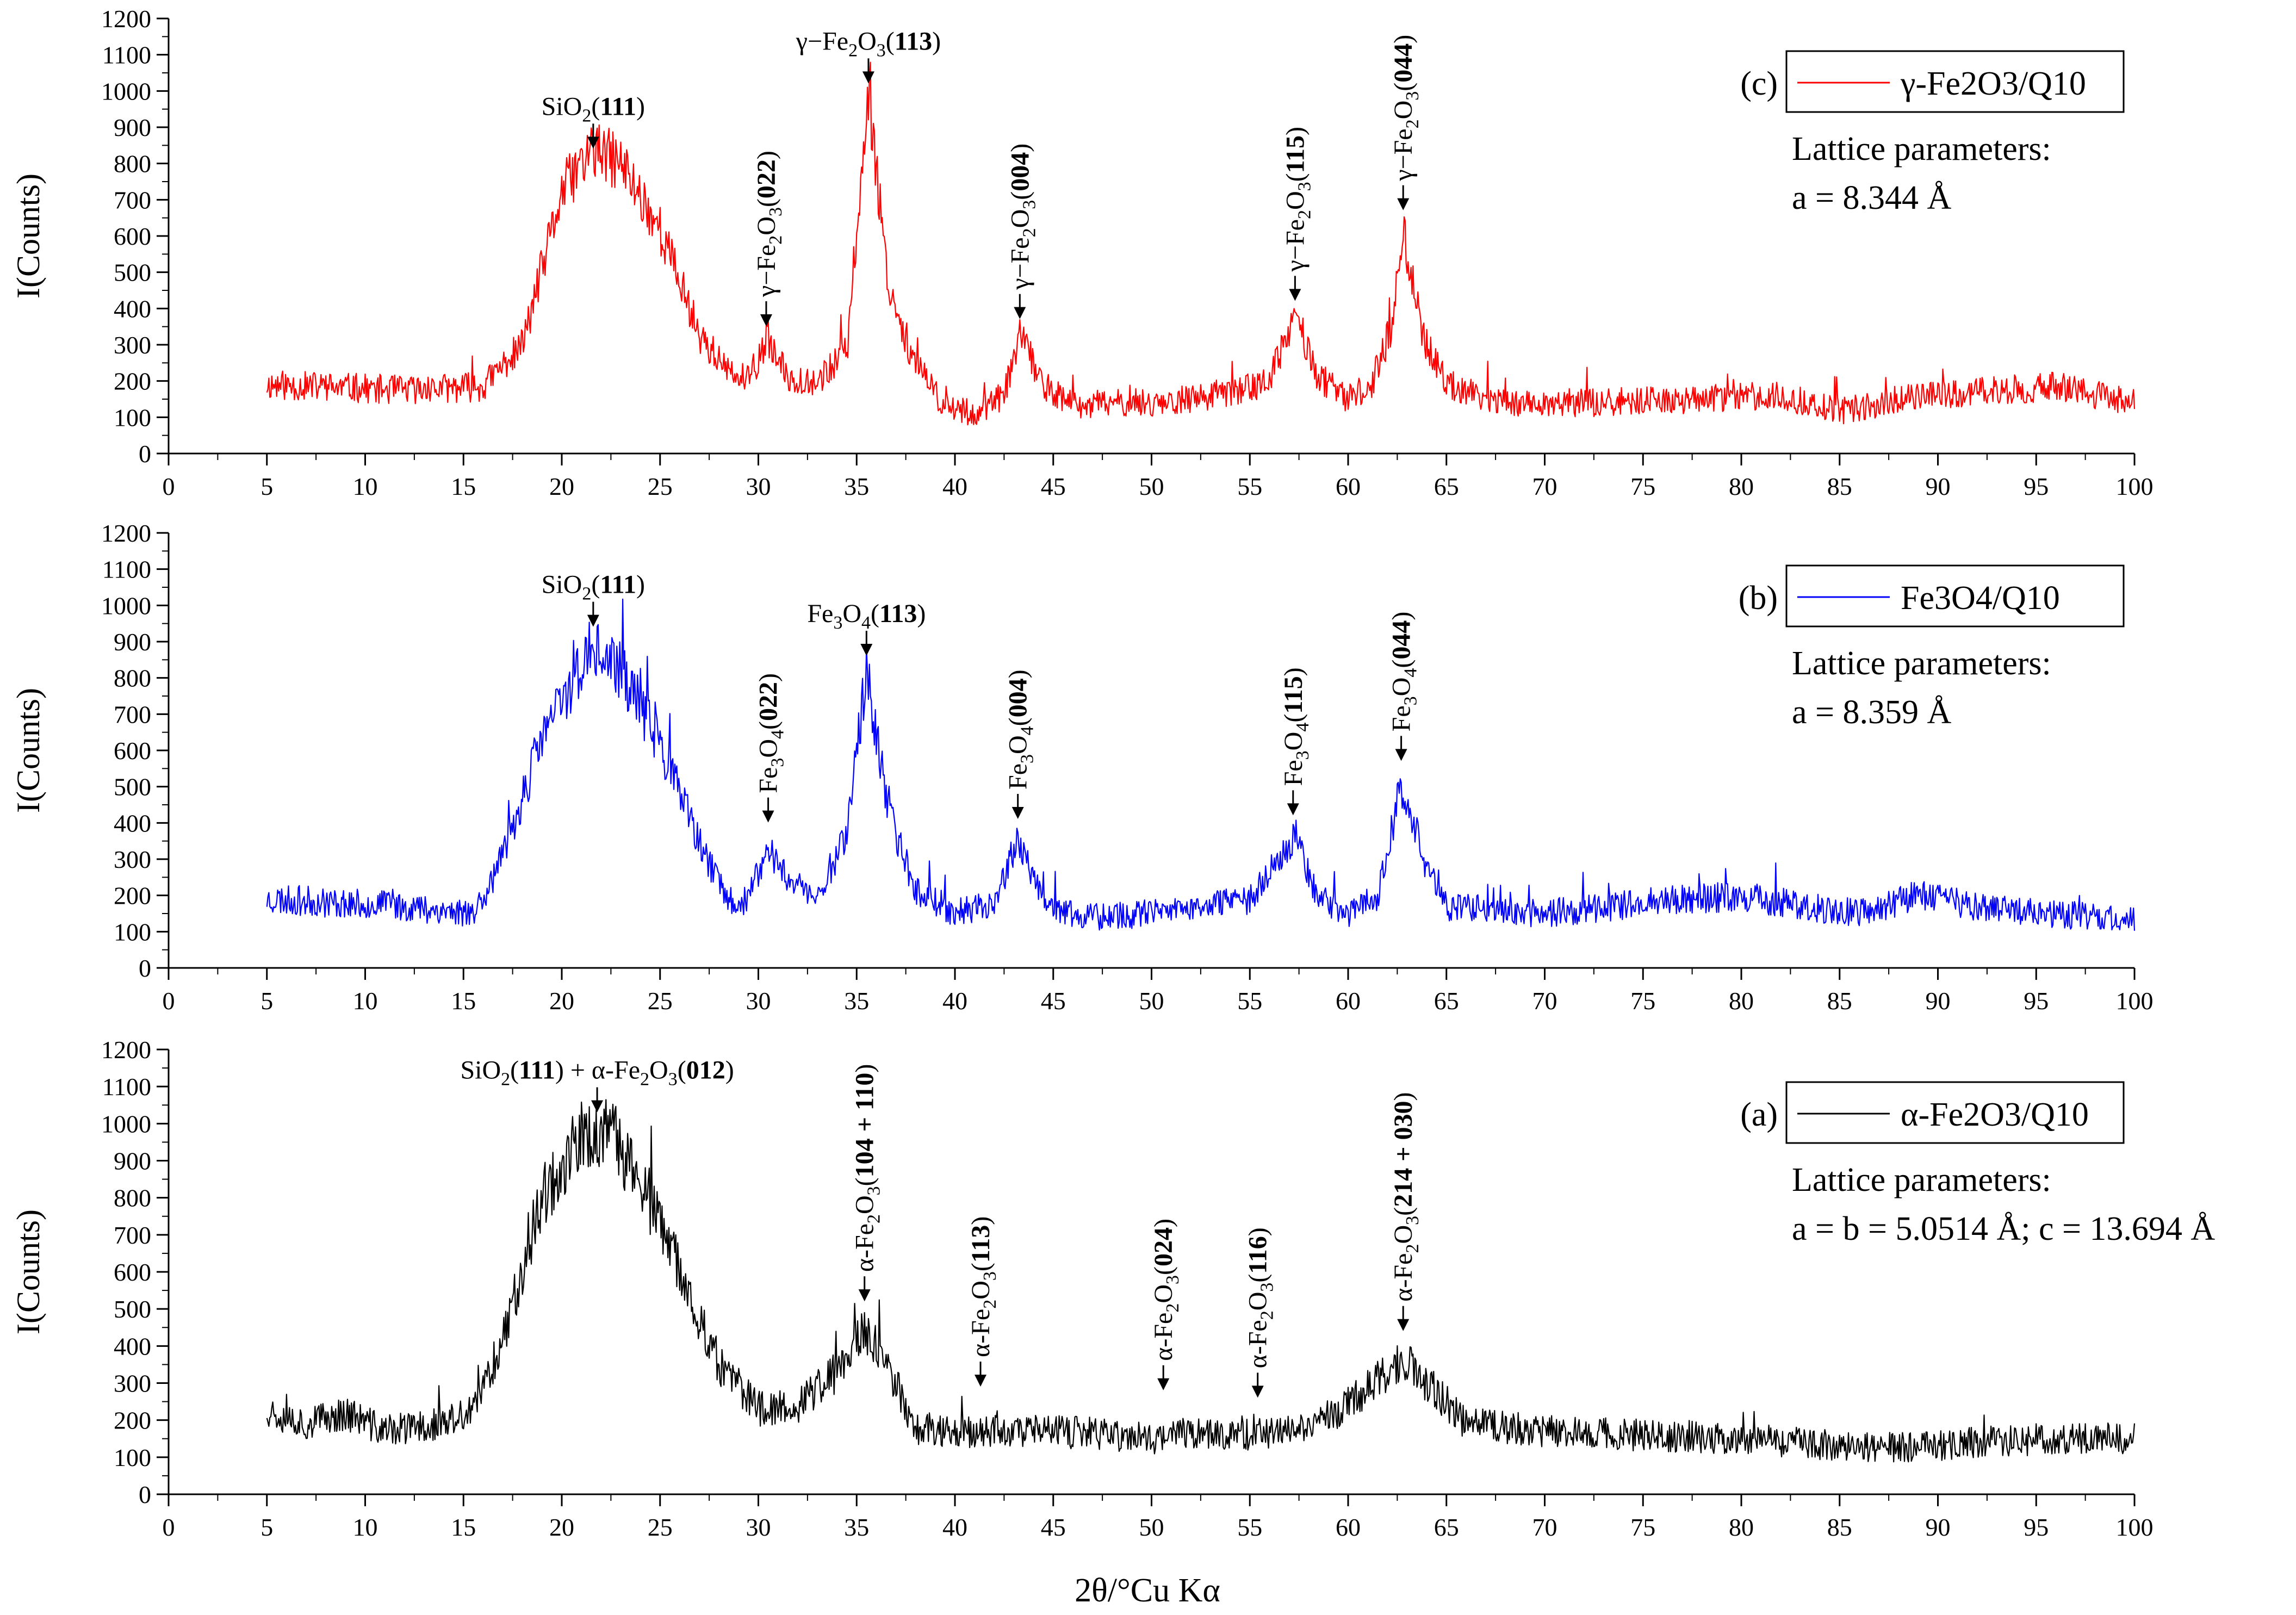 The height and width of the screenshot is (1615, 2296). What do you see at coordinates (132, 896) in the screenshot?
I see `y-tick-label: 200` at bounding box center [132, 896].